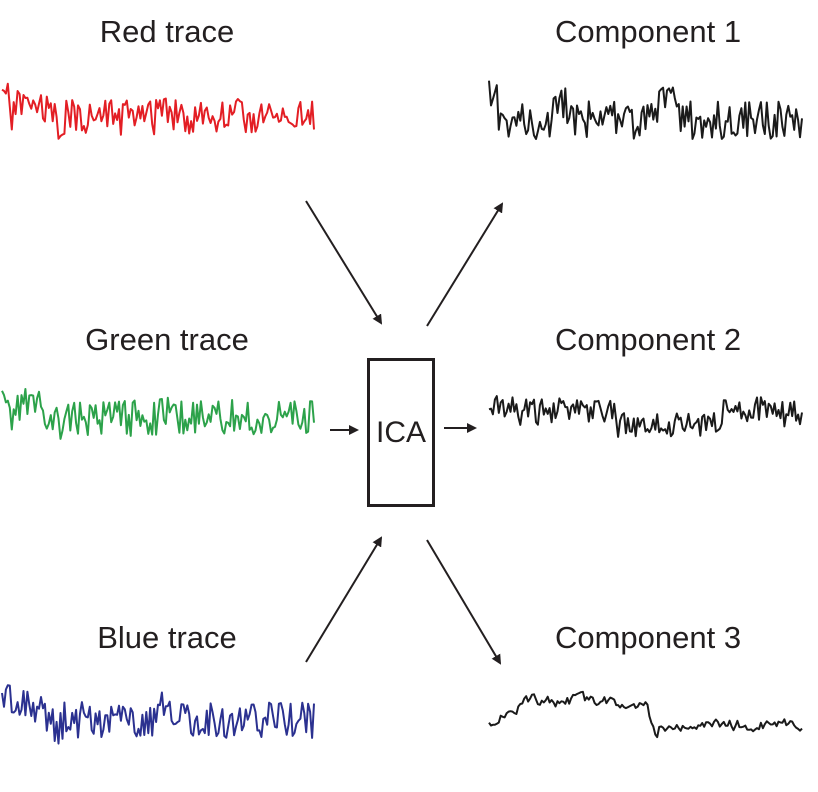 The height and width of the screenshot is (792, 818). I want to click on ica-label: ICA, so click(401, 432).